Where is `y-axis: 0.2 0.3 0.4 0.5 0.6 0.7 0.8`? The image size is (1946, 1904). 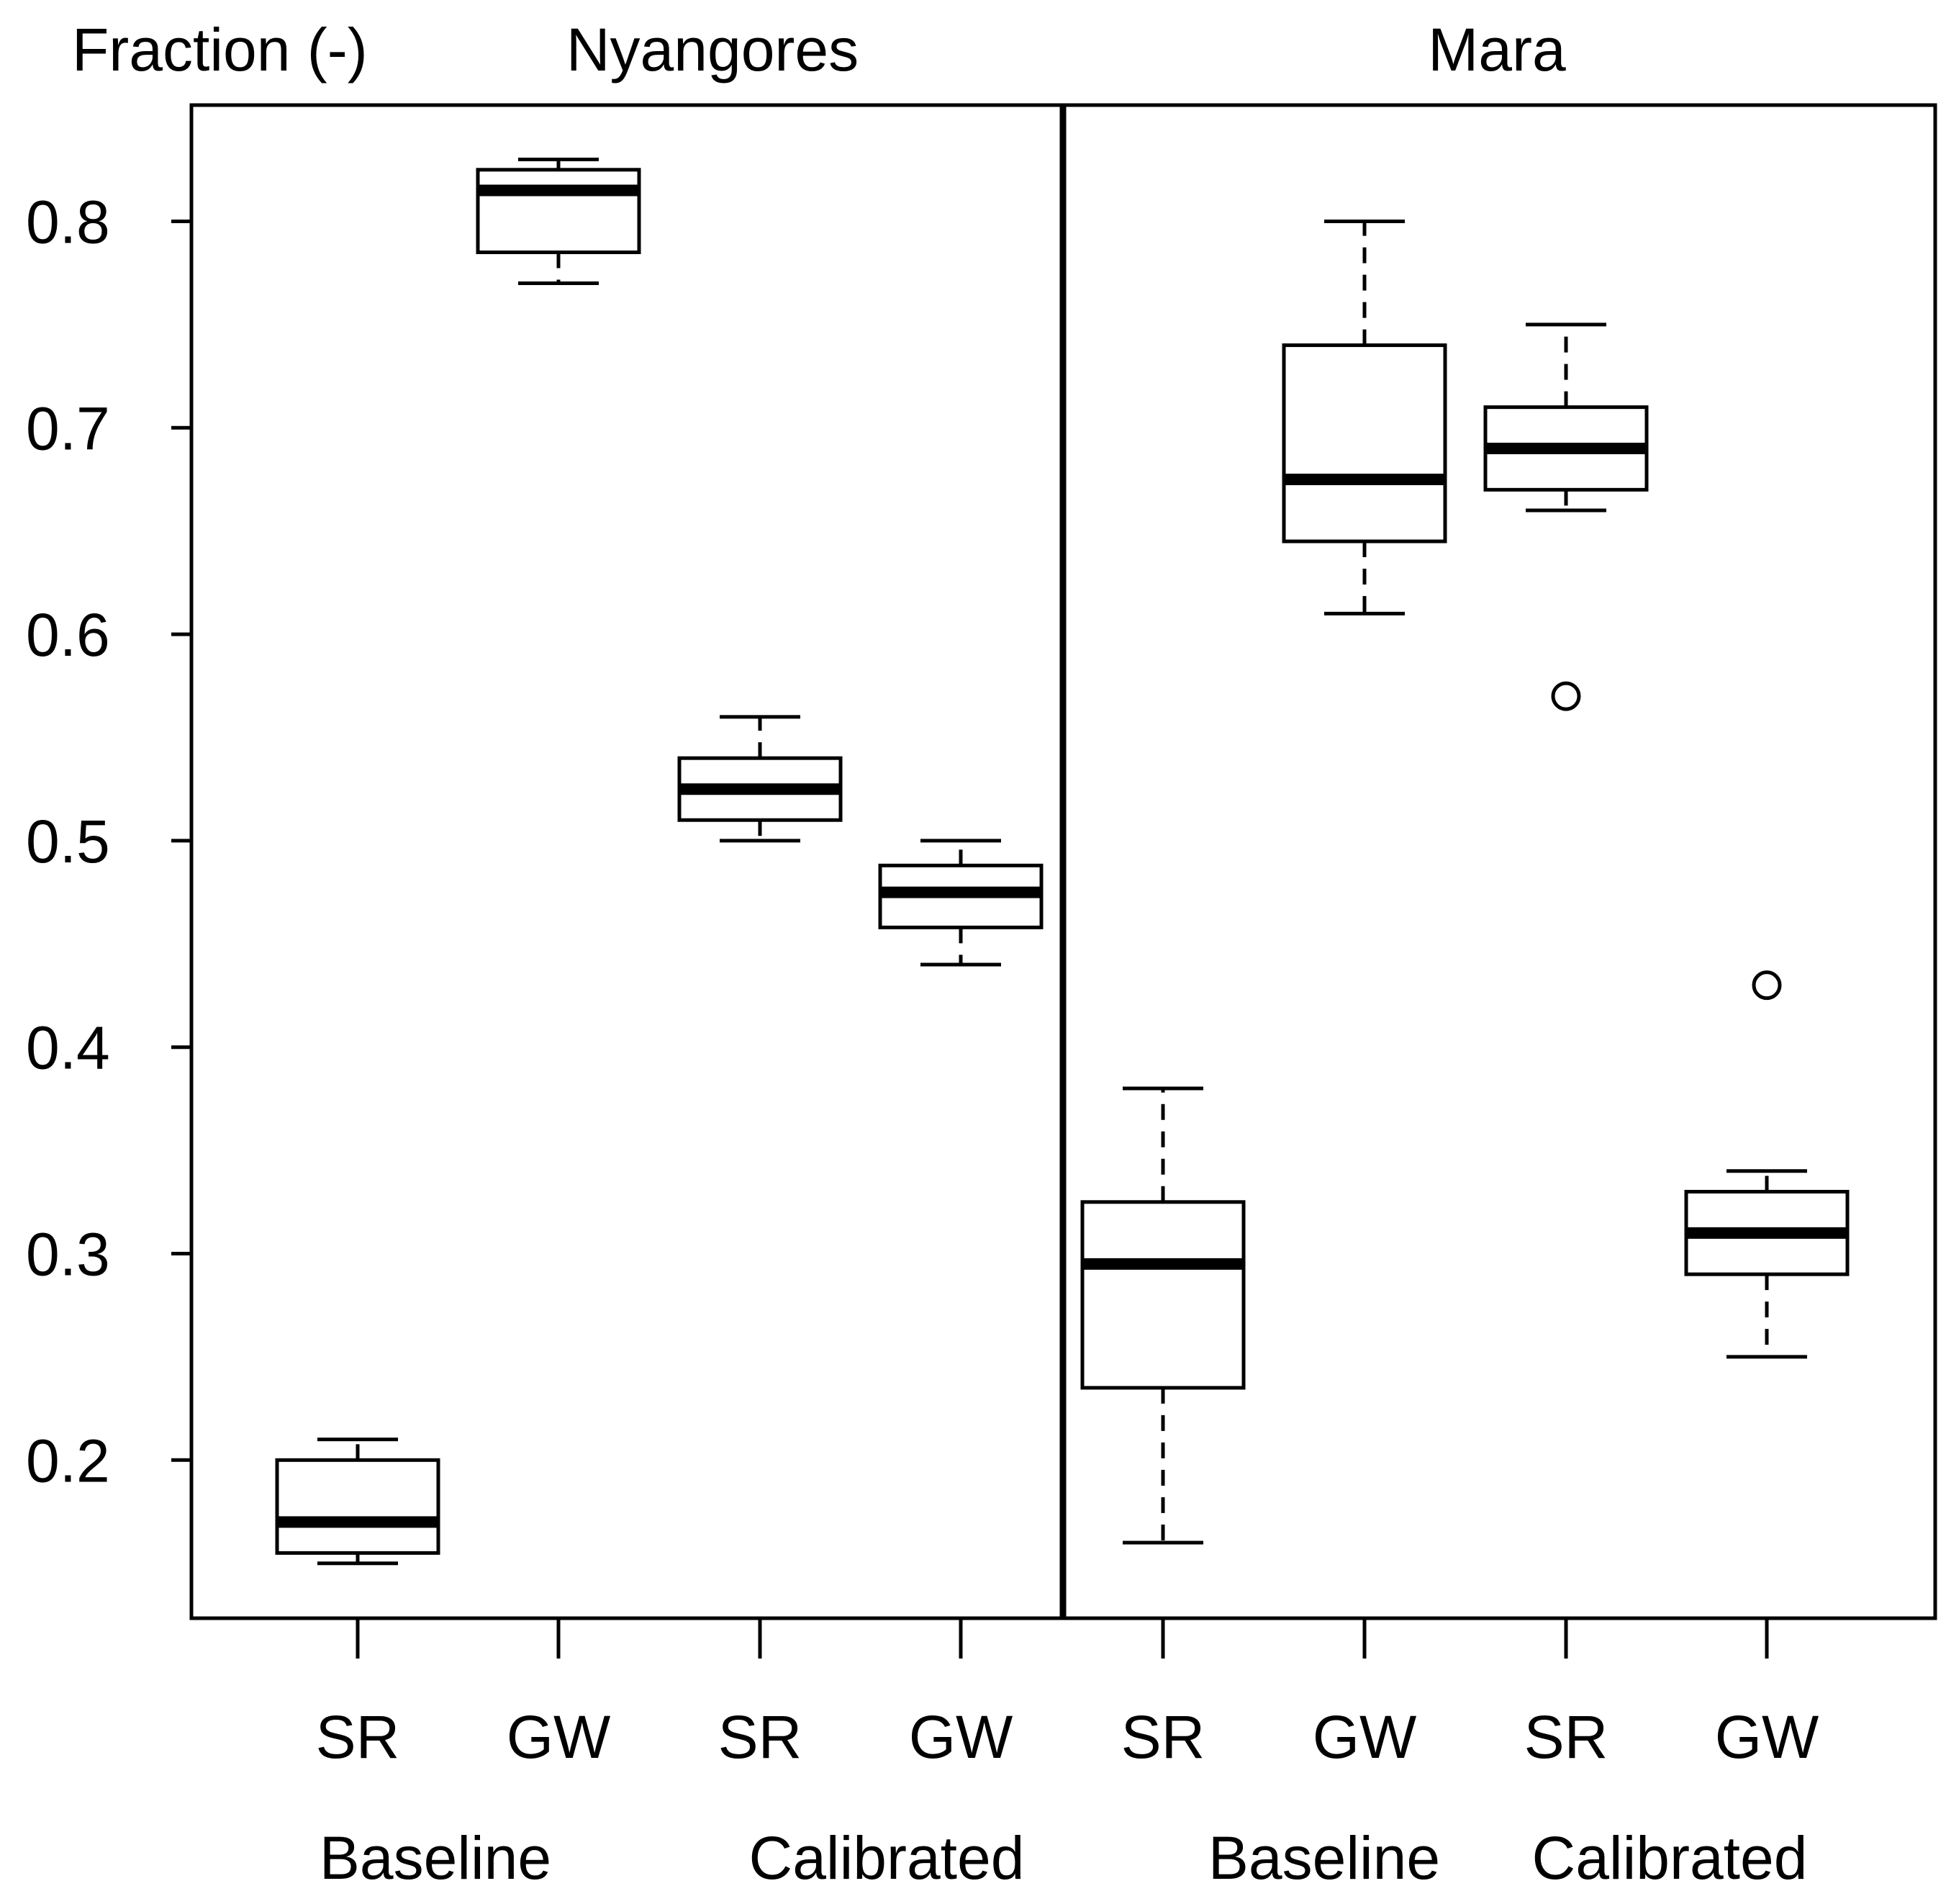 y-axis: 0.2 0.3 0.4 0.5 0.6 0.7 0.8 is located at coordinates (109, 842).